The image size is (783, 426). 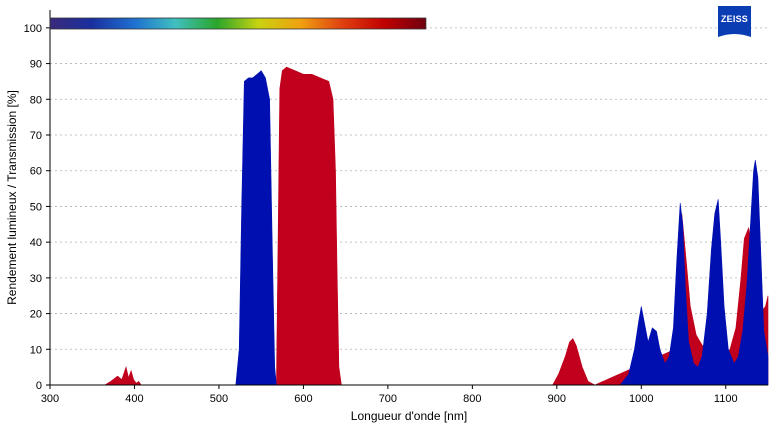 I want to click on x-tick-label-700: 700, so click(x=388, y=399).